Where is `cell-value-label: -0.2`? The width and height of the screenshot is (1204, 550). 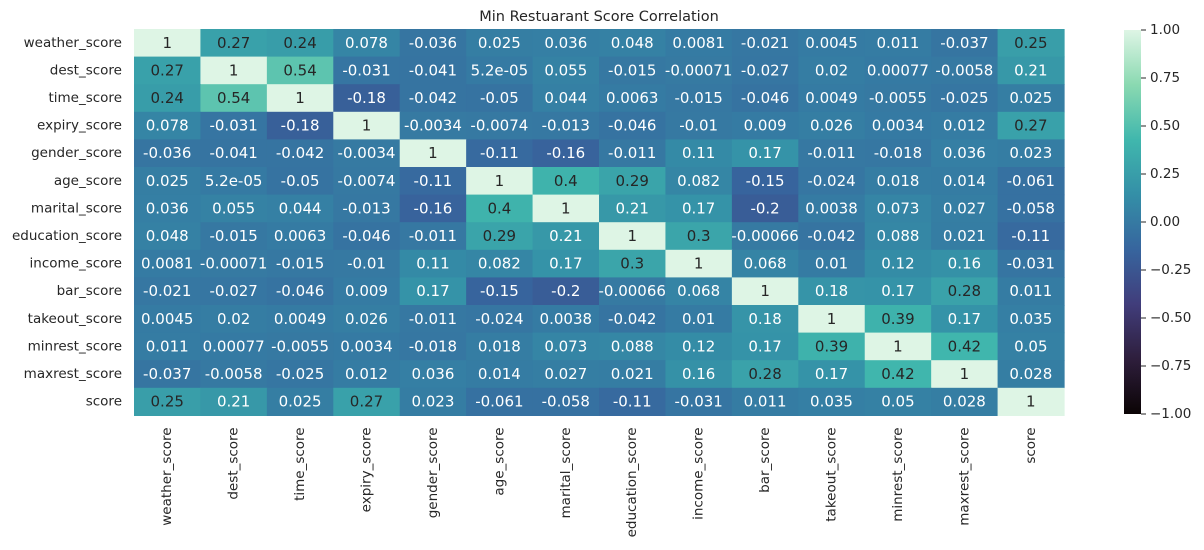
cell-value-label: -0.2 is located at coordinates (565, 291).